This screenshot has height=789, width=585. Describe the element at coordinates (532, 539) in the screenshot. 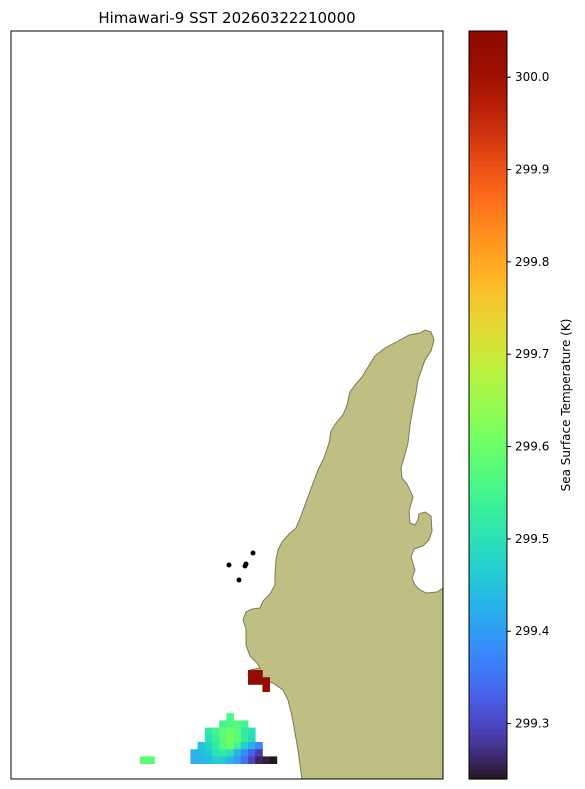

I see `colorbar-tick-label: 299.5` at that location.